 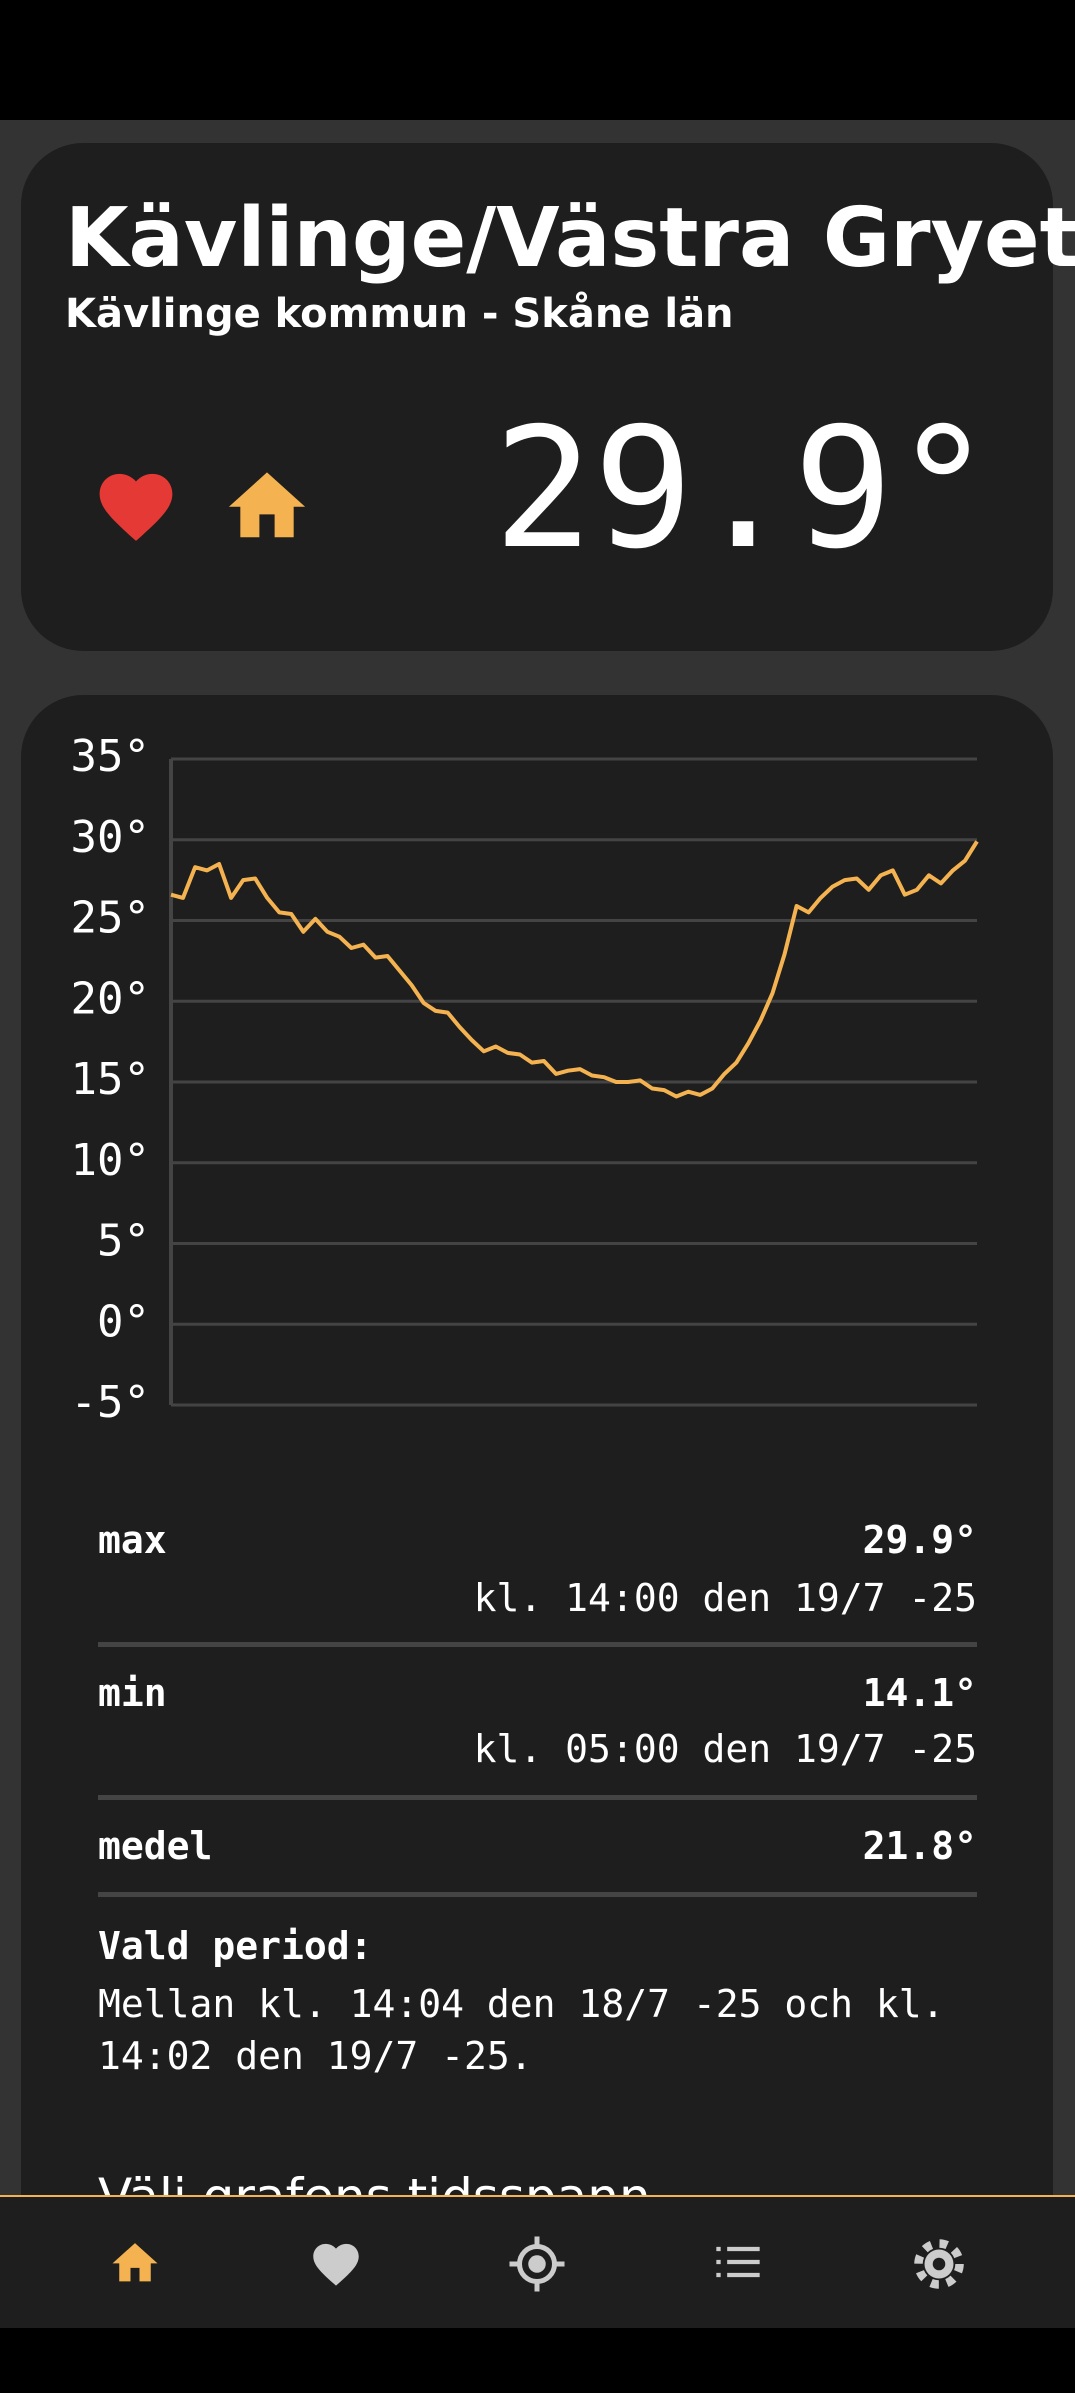 What do you see at coordinates (939, 2264) in the screenshot?
I see `nav-settings` at bounding box center [939, 2264].